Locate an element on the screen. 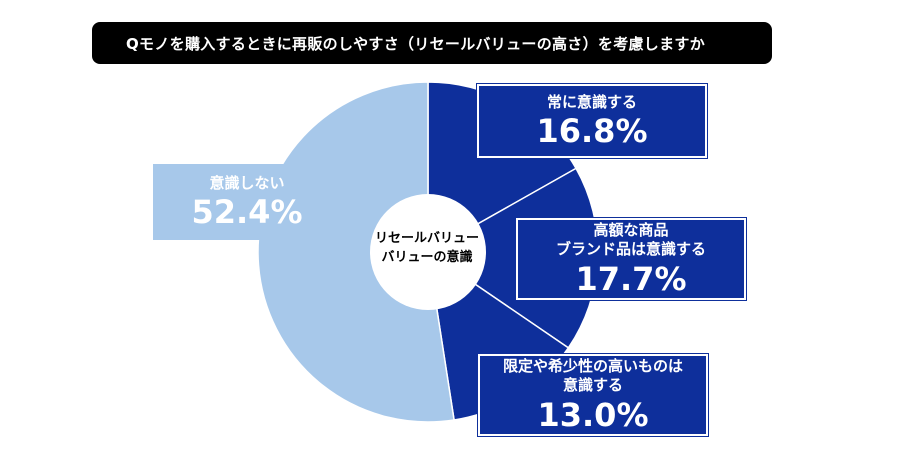 This screenshot has height=473, width=900. slice-value-limited: 13.0% is located at coordinates (593, 414).